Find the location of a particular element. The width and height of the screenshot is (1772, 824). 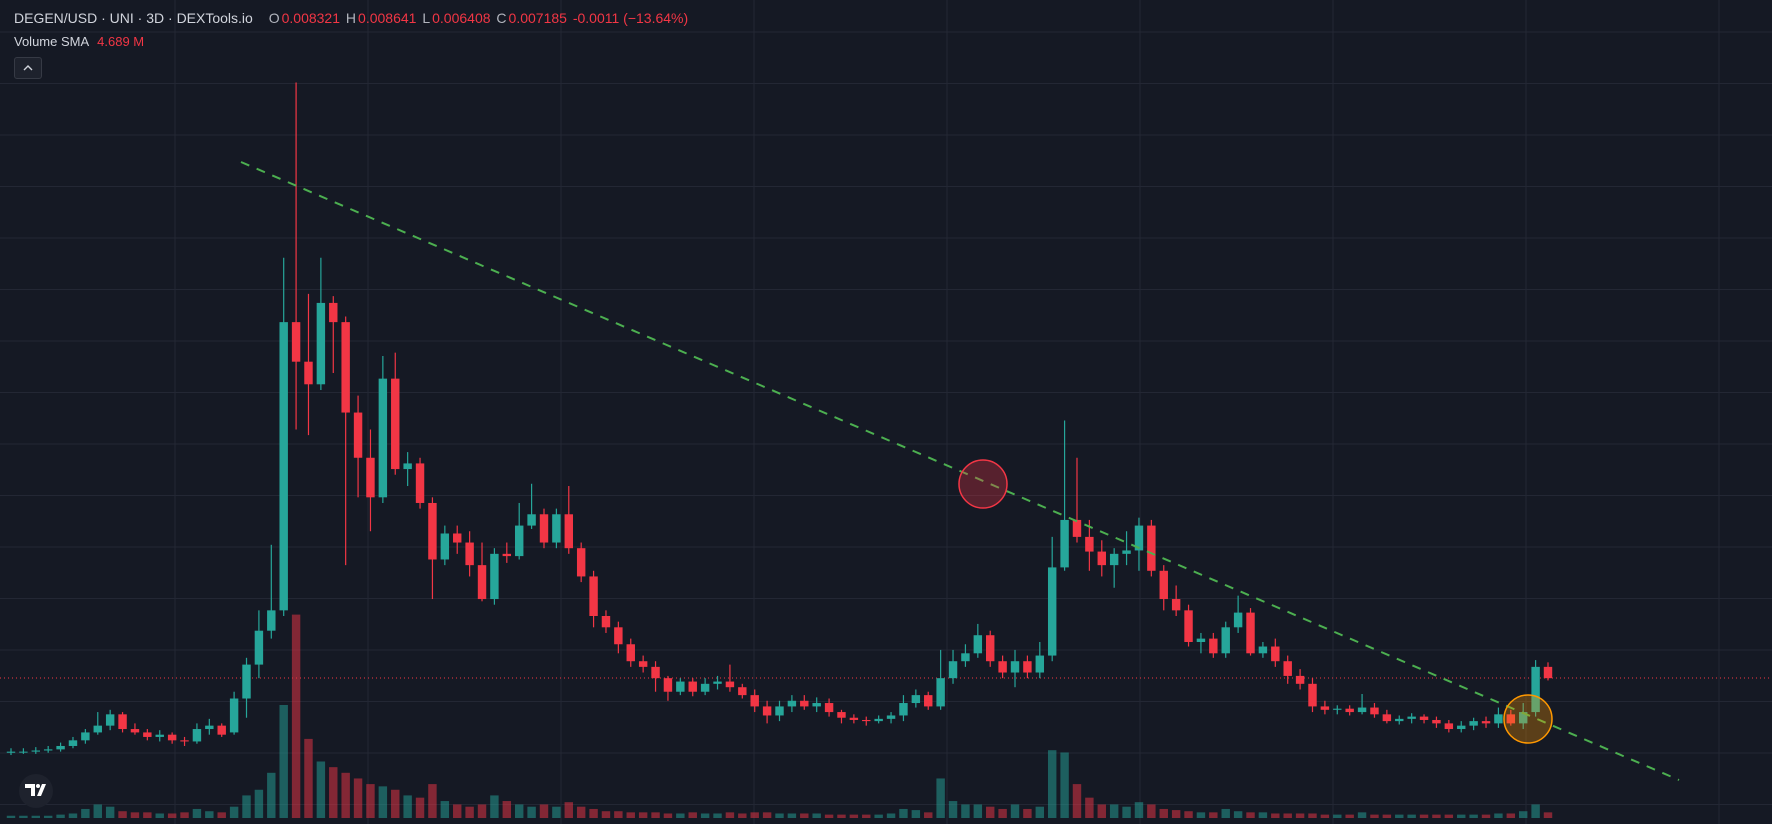

ohlc-label: H is located at coordinates (351, 18).